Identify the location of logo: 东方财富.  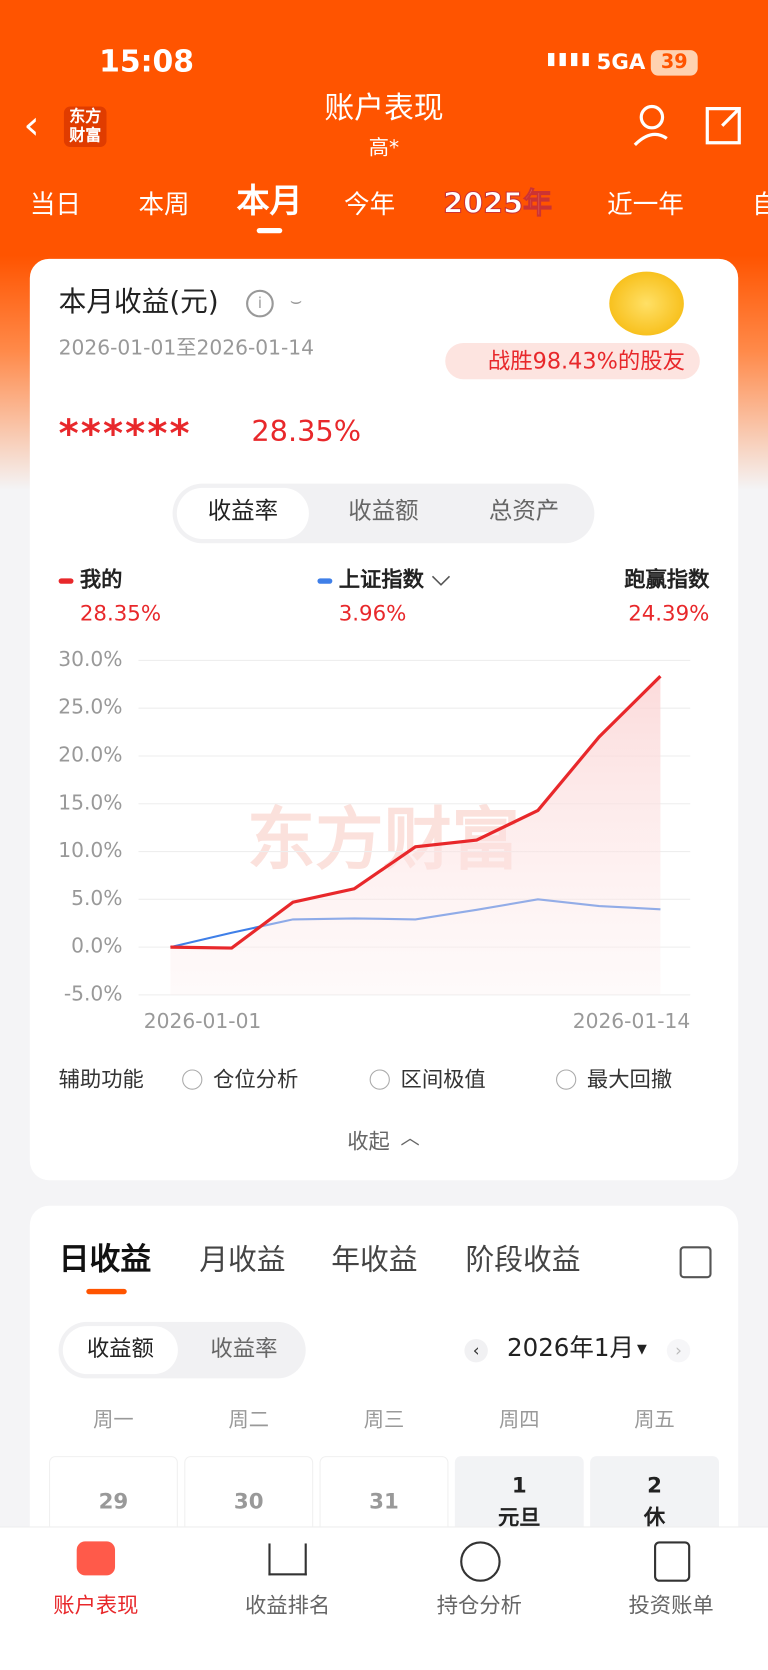
(85, 126).